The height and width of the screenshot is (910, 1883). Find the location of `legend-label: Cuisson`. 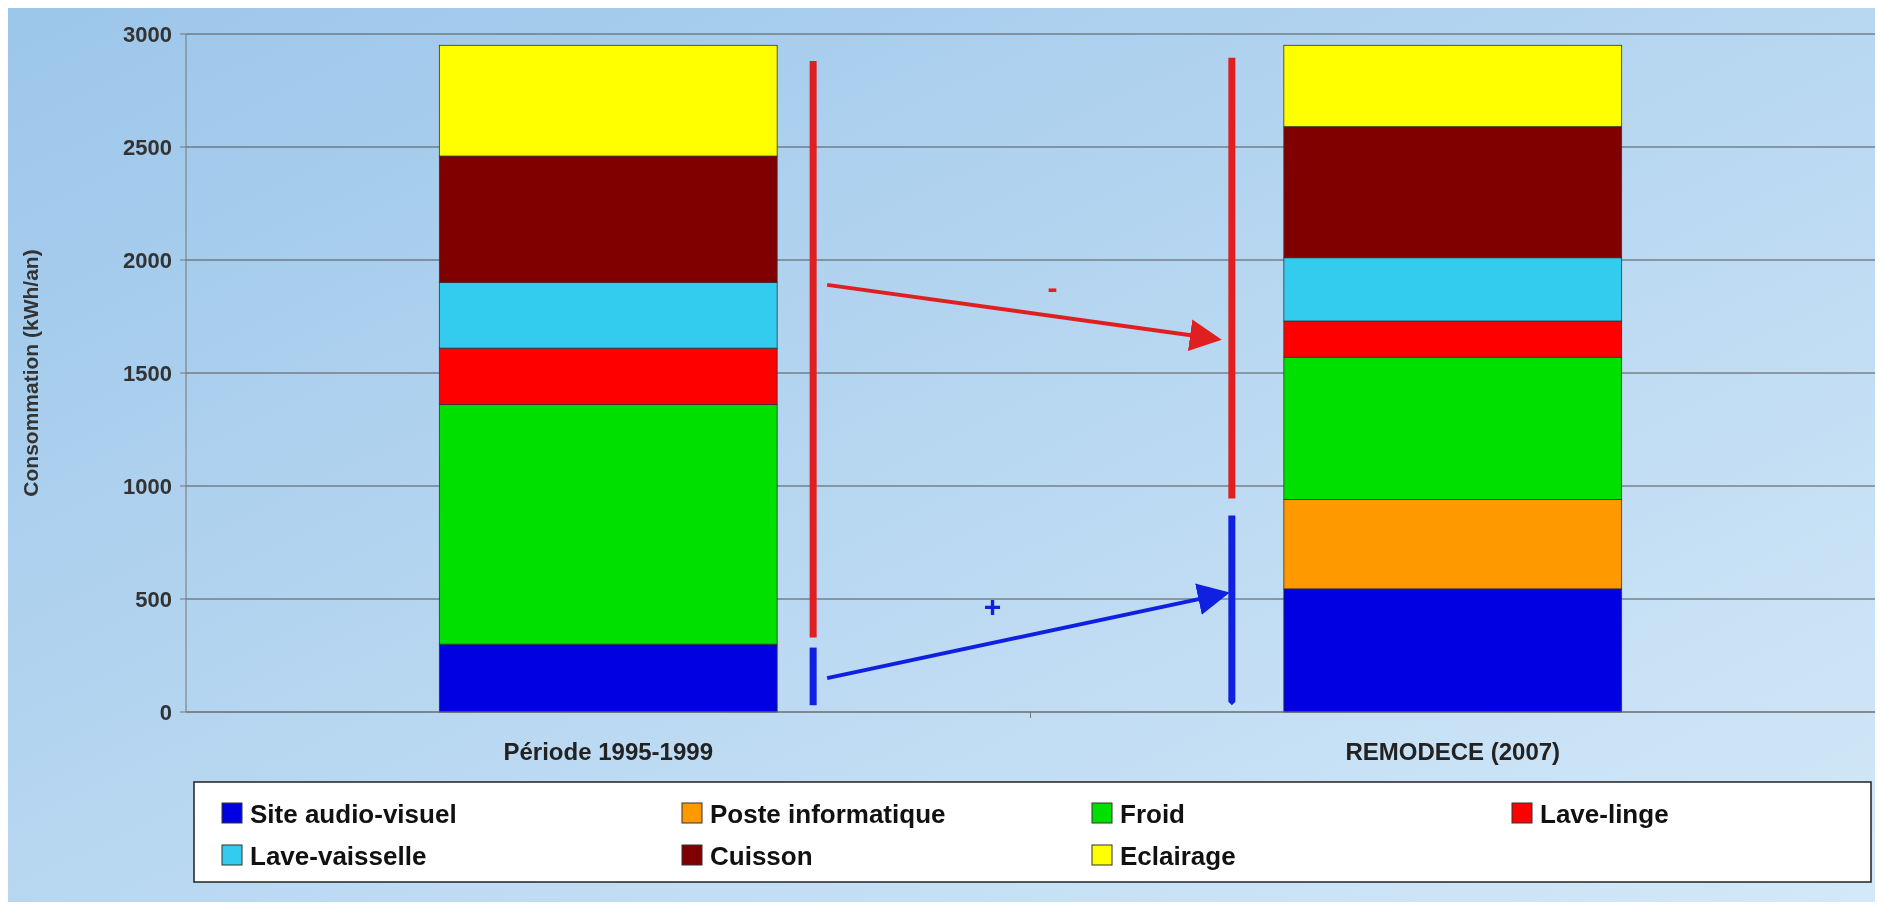

legend-label: Cuisson is located at coordinates (761, 856).